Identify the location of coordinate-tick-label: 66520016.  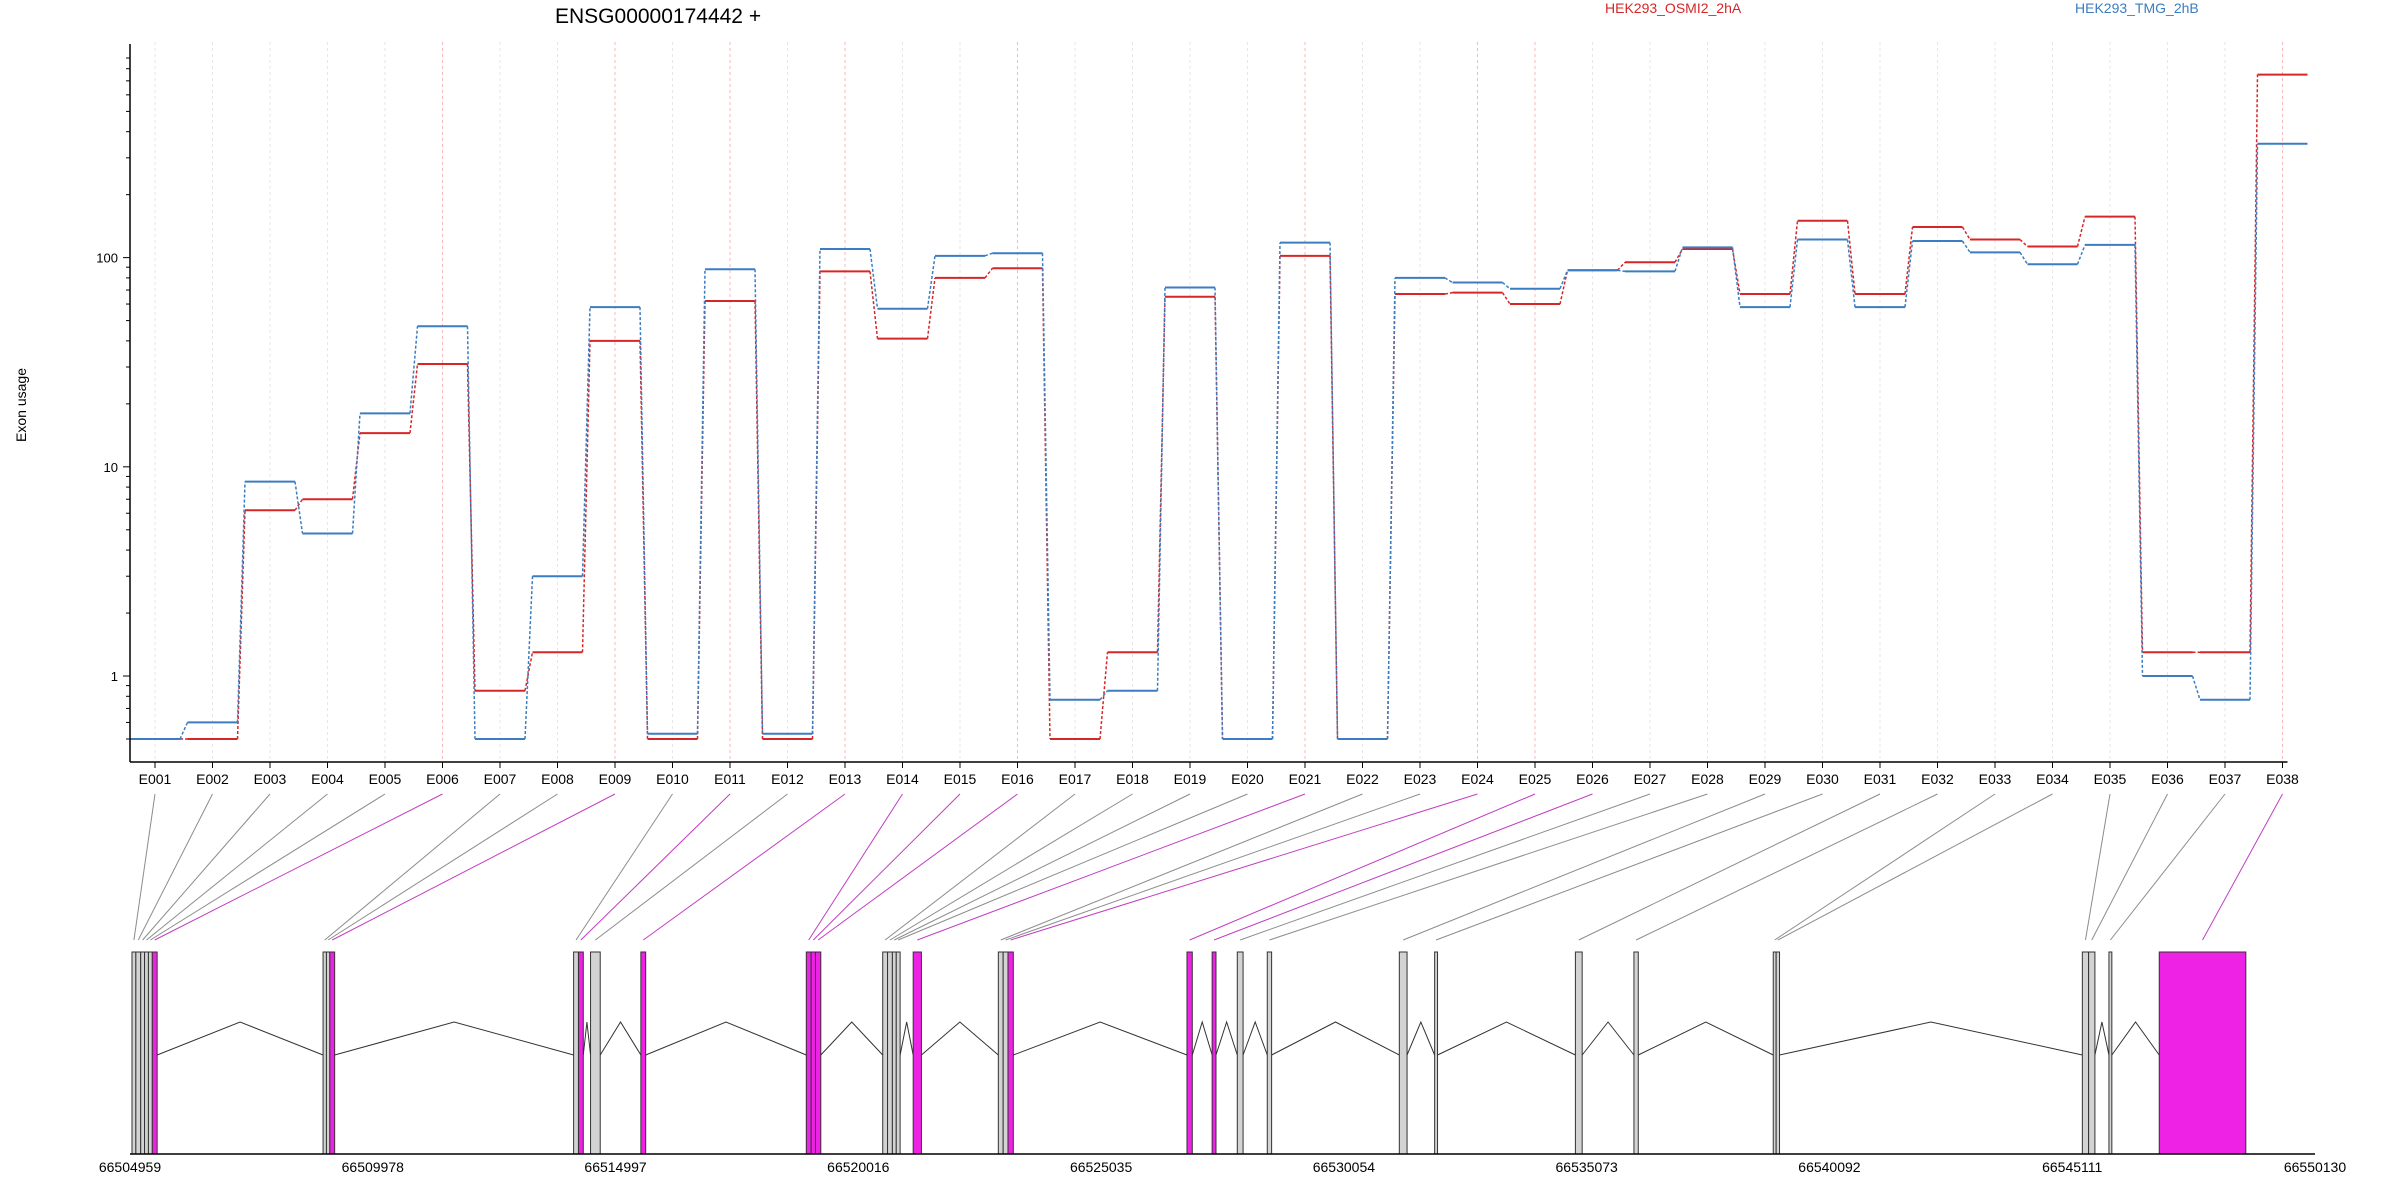
(858, 1167).